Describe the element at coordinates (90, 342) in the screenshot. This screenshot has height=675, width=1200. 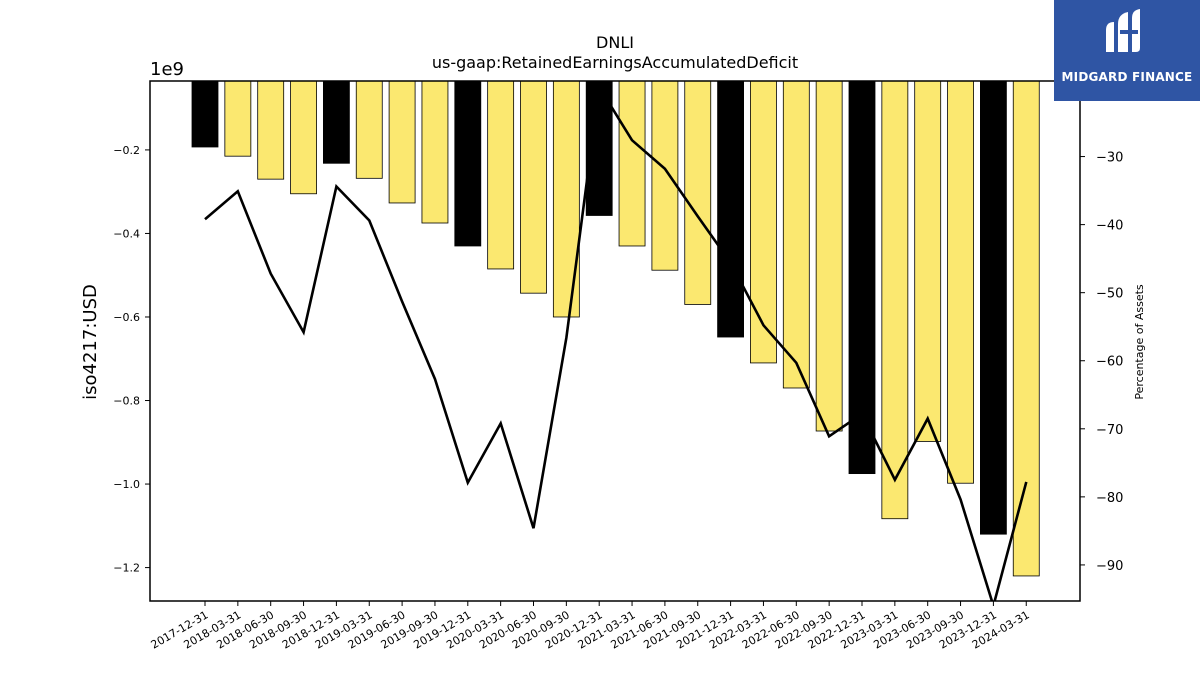
I see `y-axis-label: iso4217:USD` at that location.